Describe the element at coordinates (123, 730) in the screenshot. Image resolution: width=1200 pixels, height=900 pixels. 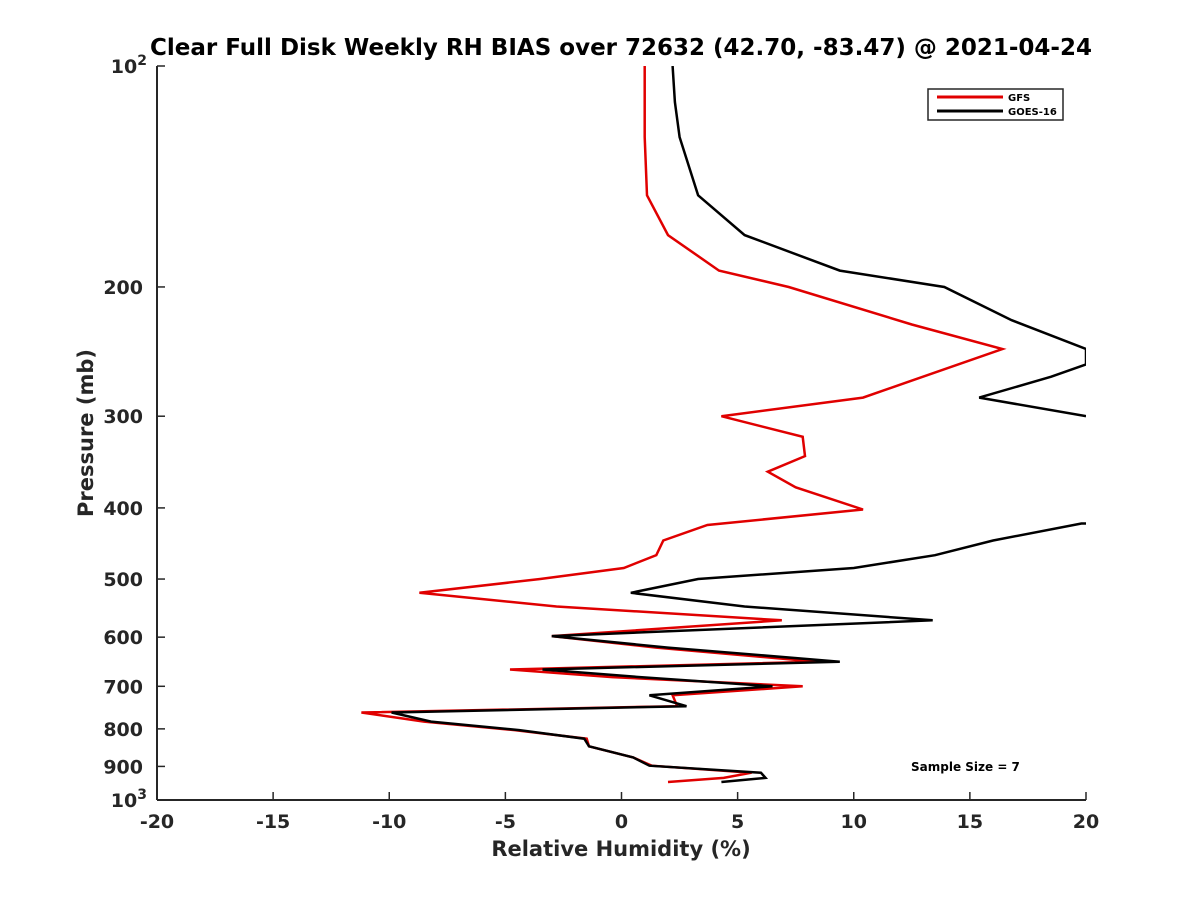
I see `y-tick-label: 800` at that location.